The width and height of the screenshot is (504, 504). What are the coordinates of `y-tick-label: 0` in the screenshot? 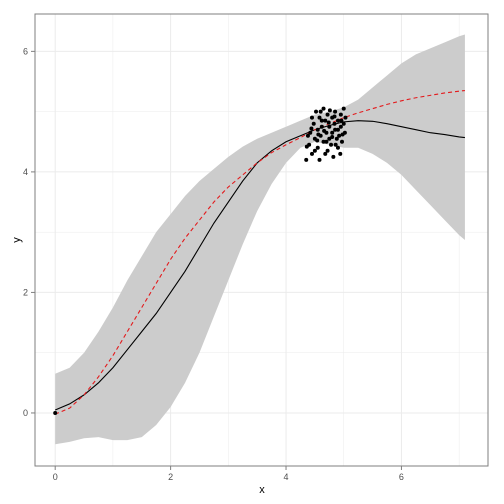 It's located at (25, 413).